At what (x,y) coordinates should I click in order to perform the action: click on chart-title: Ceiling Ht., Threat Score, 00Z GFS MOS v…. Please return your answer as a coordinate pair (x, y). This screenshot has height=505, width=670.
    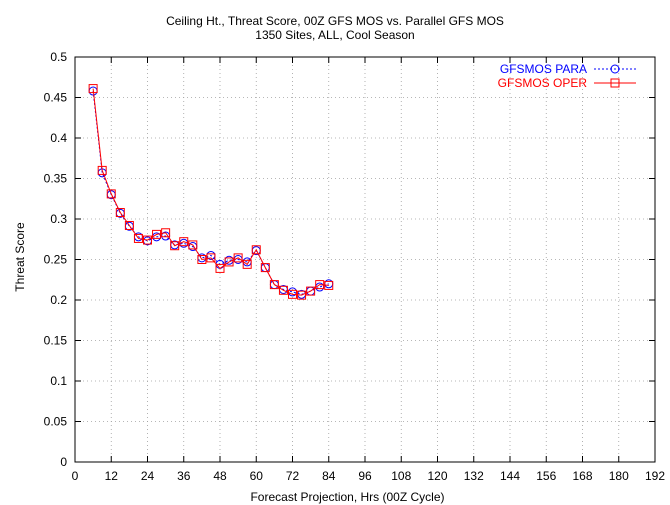
    Looking at the image, I should click on (335, 21).